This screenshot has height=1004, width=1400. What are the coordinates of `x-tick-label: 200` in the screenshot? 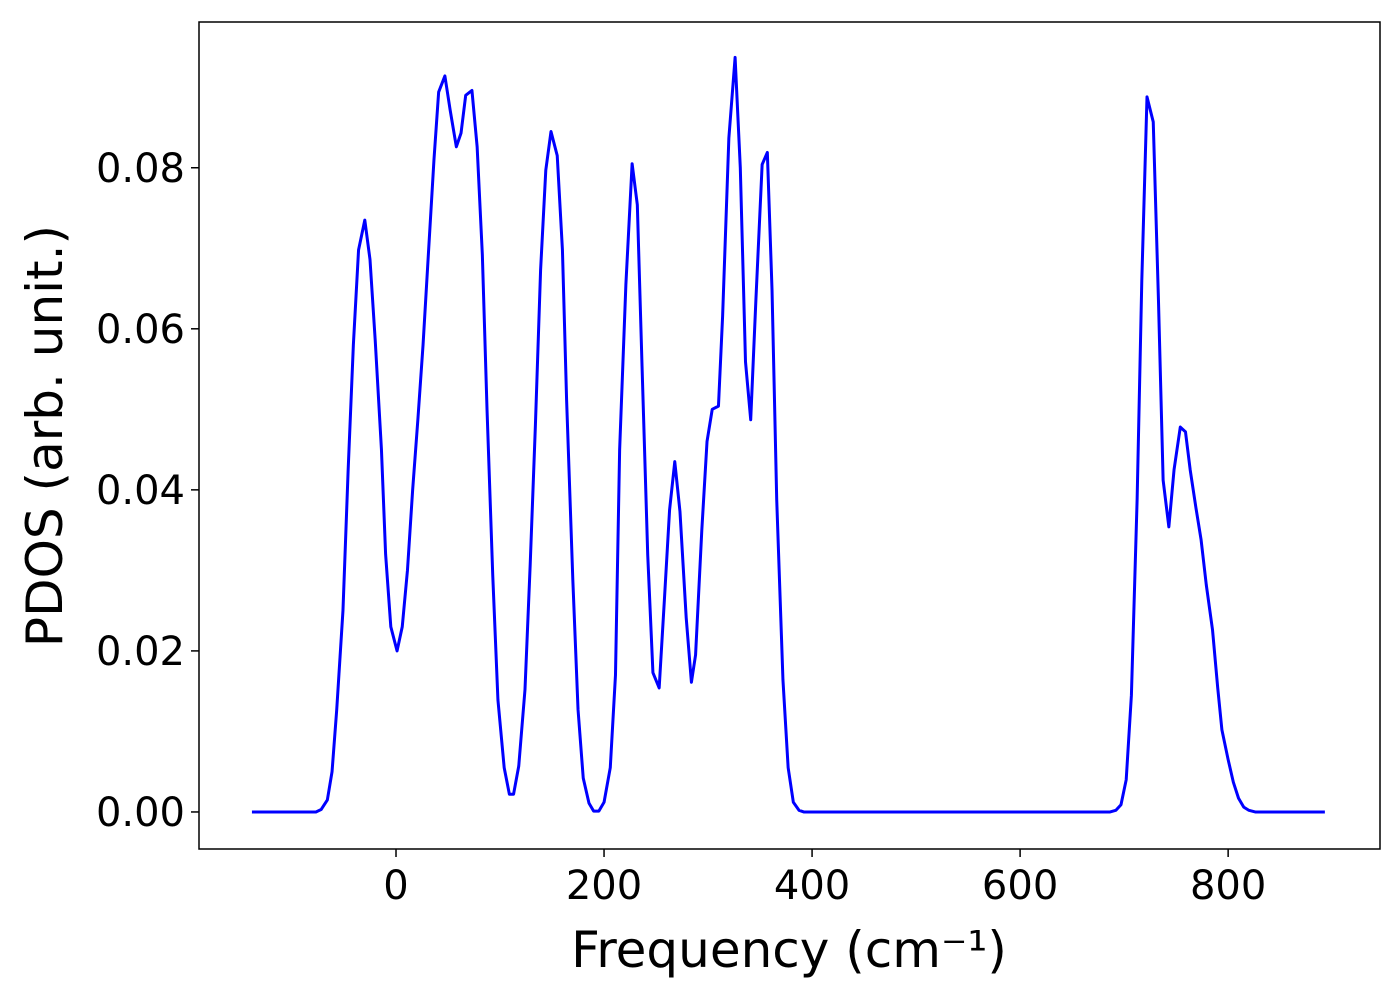 It's located at (604, 886).